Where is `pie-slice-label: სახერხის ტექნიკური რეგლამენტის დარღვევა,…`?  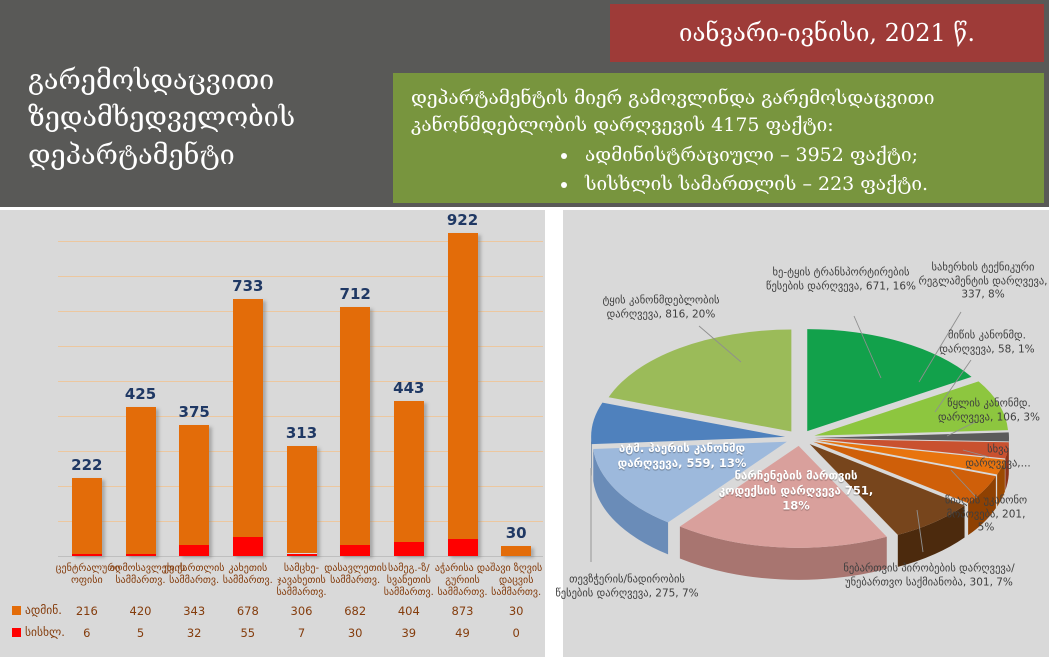 pie-slice-label: სახერხის ტექნიკური რეგლამენტის დარღვევა,… is located at coordinates (983, 281).